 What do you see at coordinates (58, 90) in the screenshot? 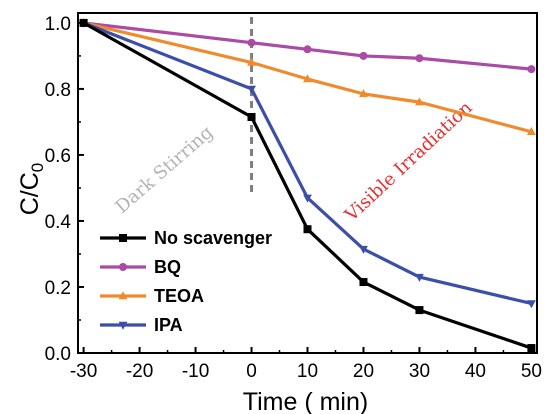
I see `y-tick-label: 0.8` at bounding box center [58, 90].